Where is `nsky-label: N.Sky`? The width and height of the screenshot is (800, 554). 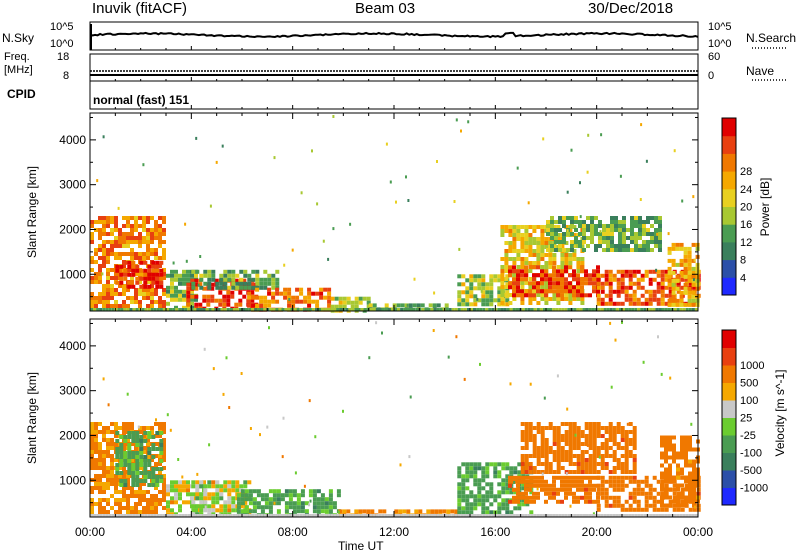
nsky-label: N.Sky is located at coordinates (18, 38).